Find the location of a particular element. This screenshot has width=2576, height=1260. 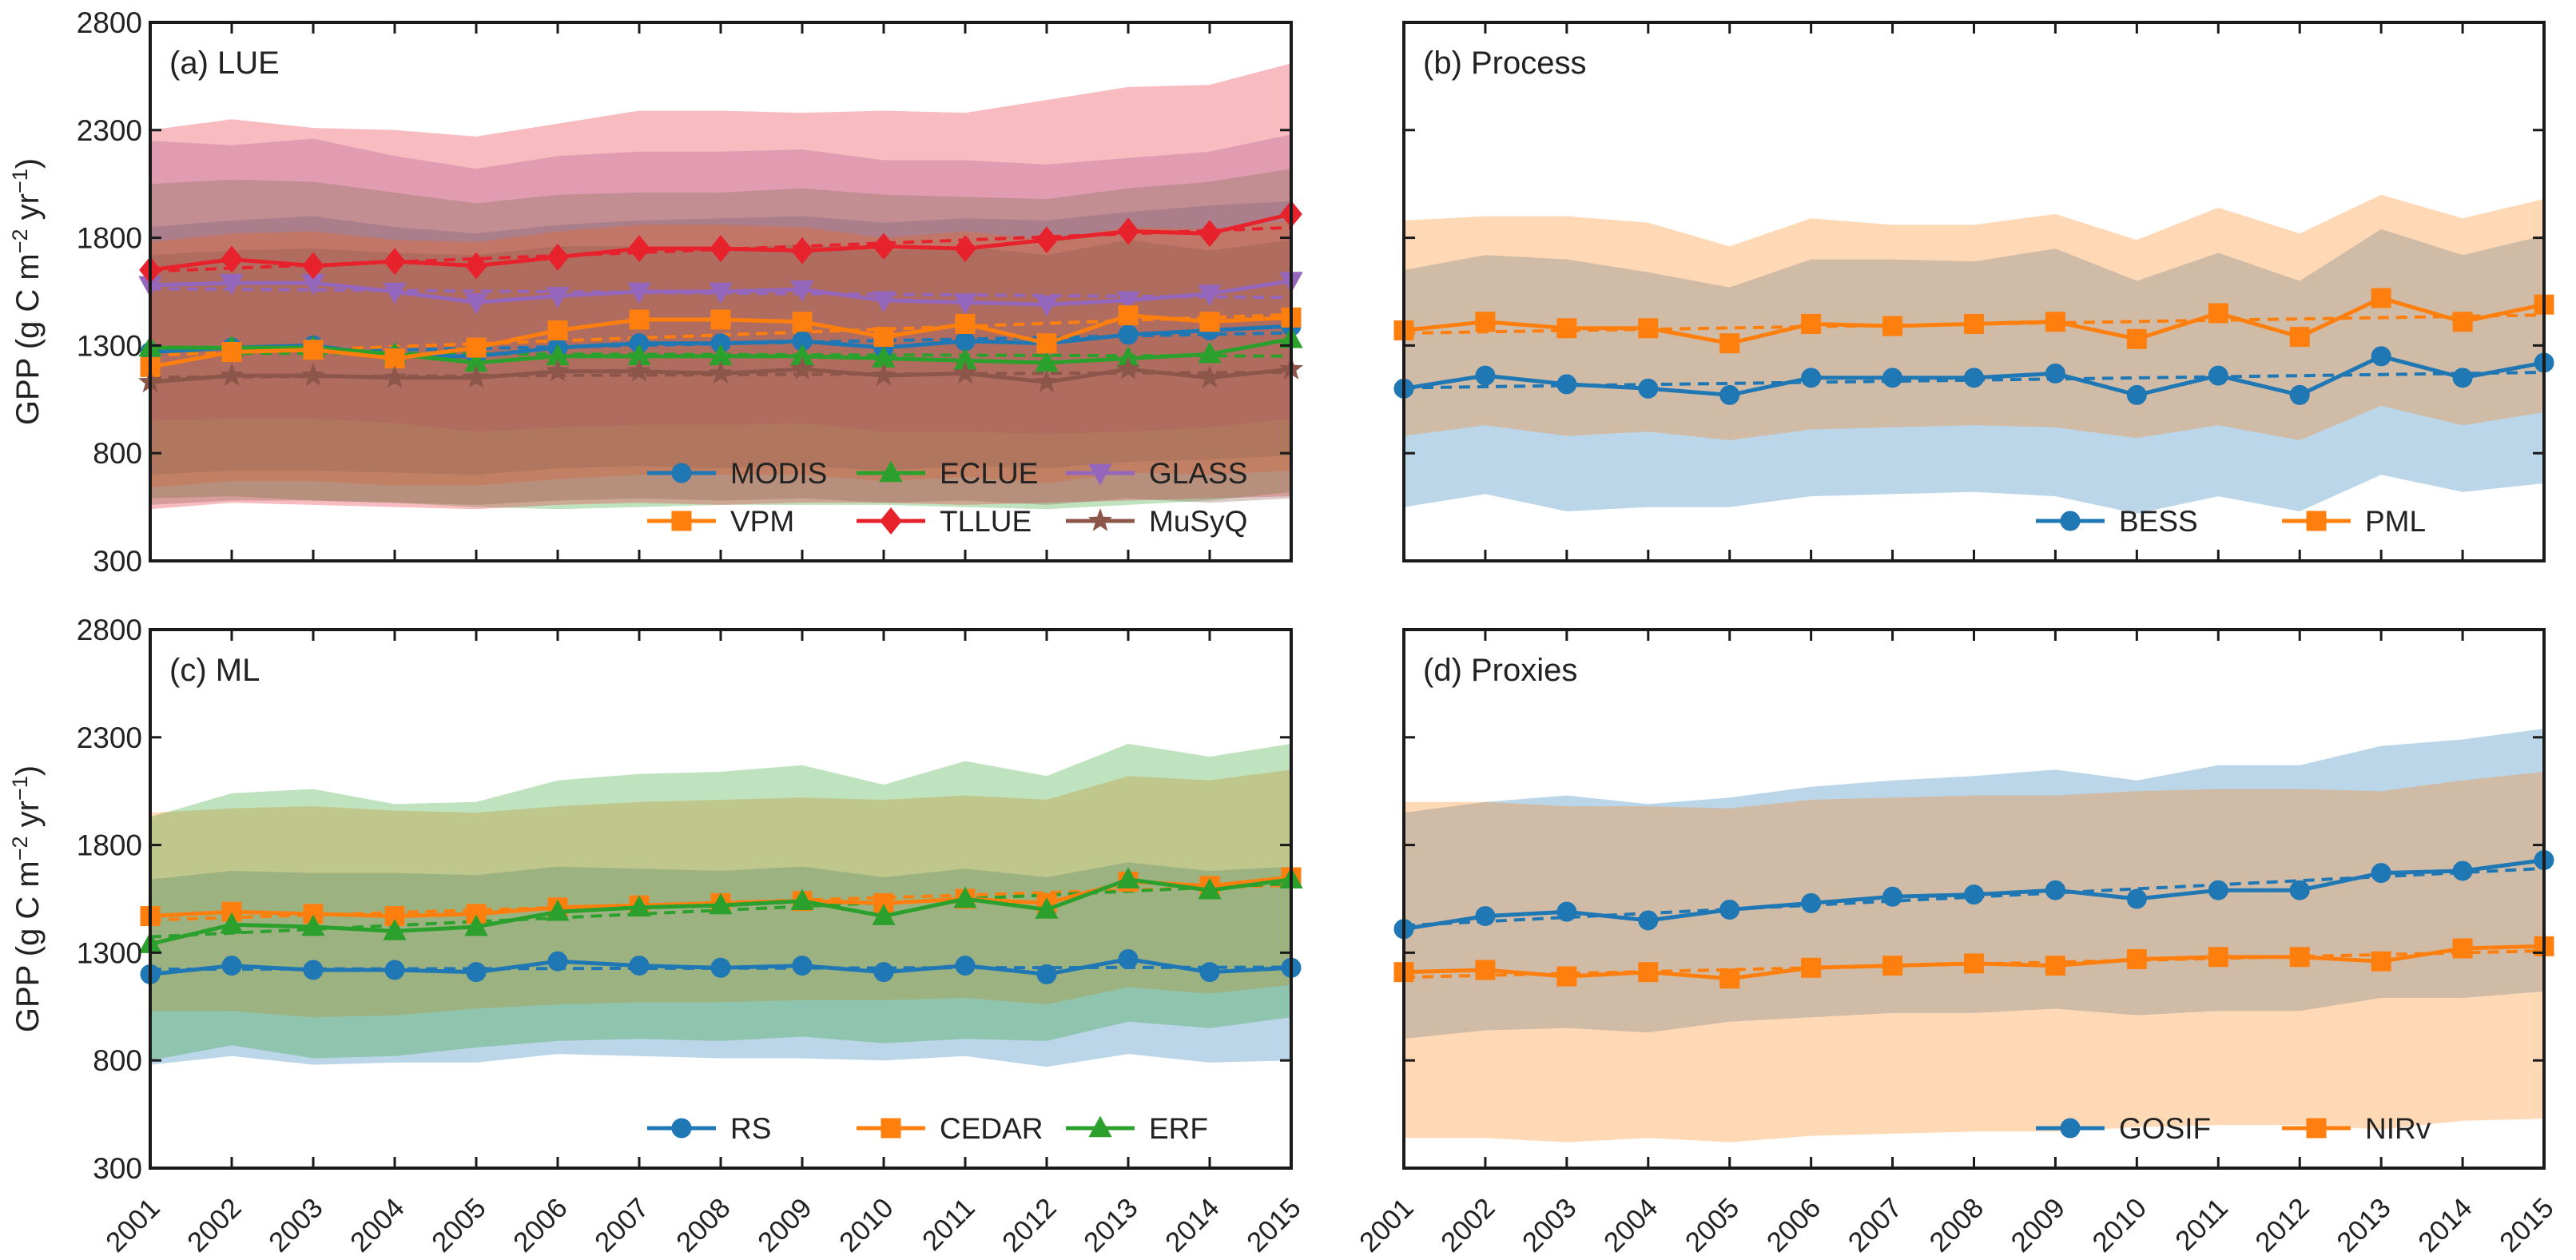

uncertainty-bands is located at coordinates (1974, 936).